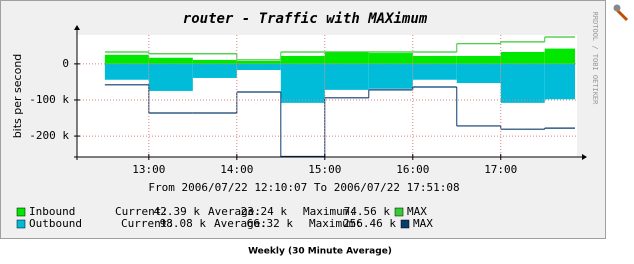 The image size is (634, 264). I want to click on x-tick-label: 17:00, so click(500, 169).